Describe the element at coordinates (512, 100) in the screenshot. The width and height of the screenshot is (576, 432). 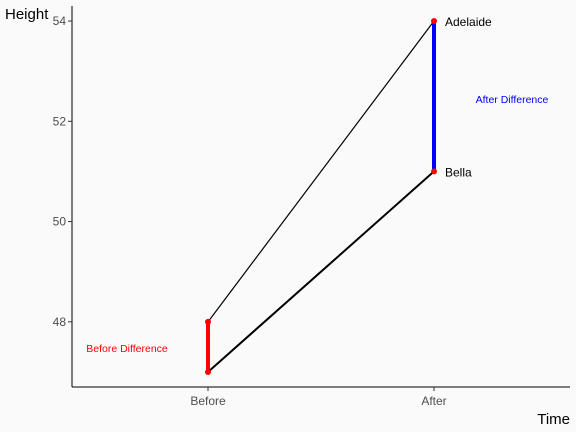
I see `after-difference-label: After Difference` at that location.